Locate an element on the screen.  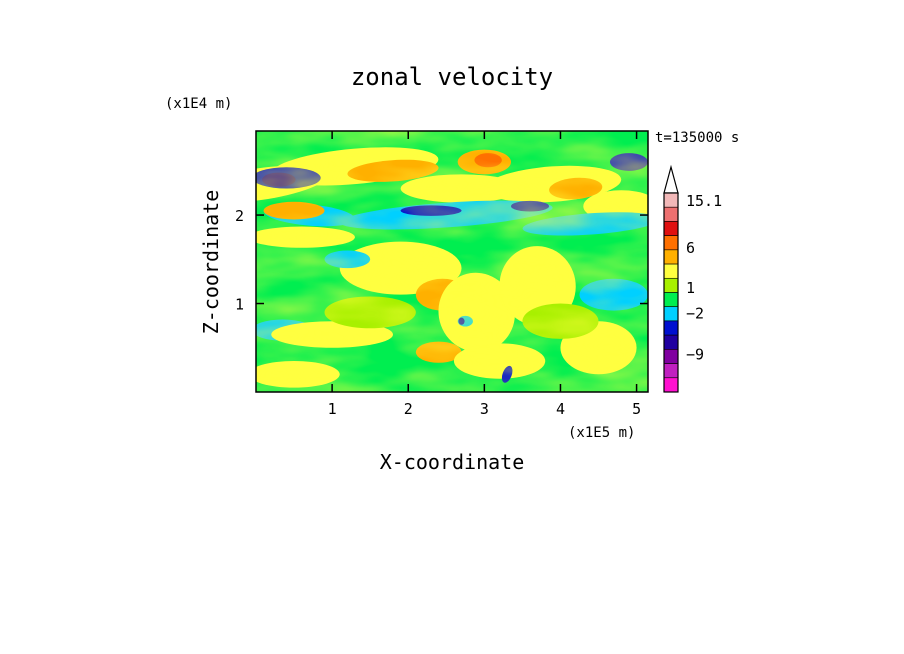
colorbar: 15.1 6 1 −2 −9 is located at coordinates (692, 278).